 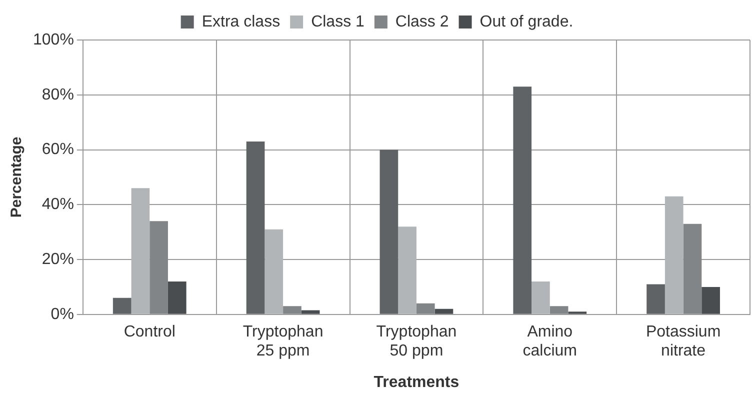 I want to click on legend-label: Extra class, so click(x=241, y=21).